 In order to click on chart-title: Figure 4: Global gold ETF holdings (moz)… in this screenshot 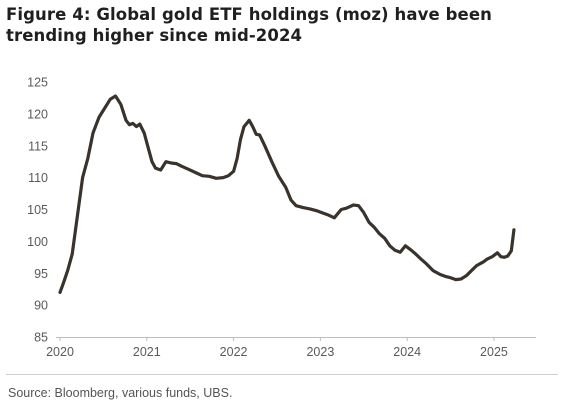, I will do `click(282, 25)`.